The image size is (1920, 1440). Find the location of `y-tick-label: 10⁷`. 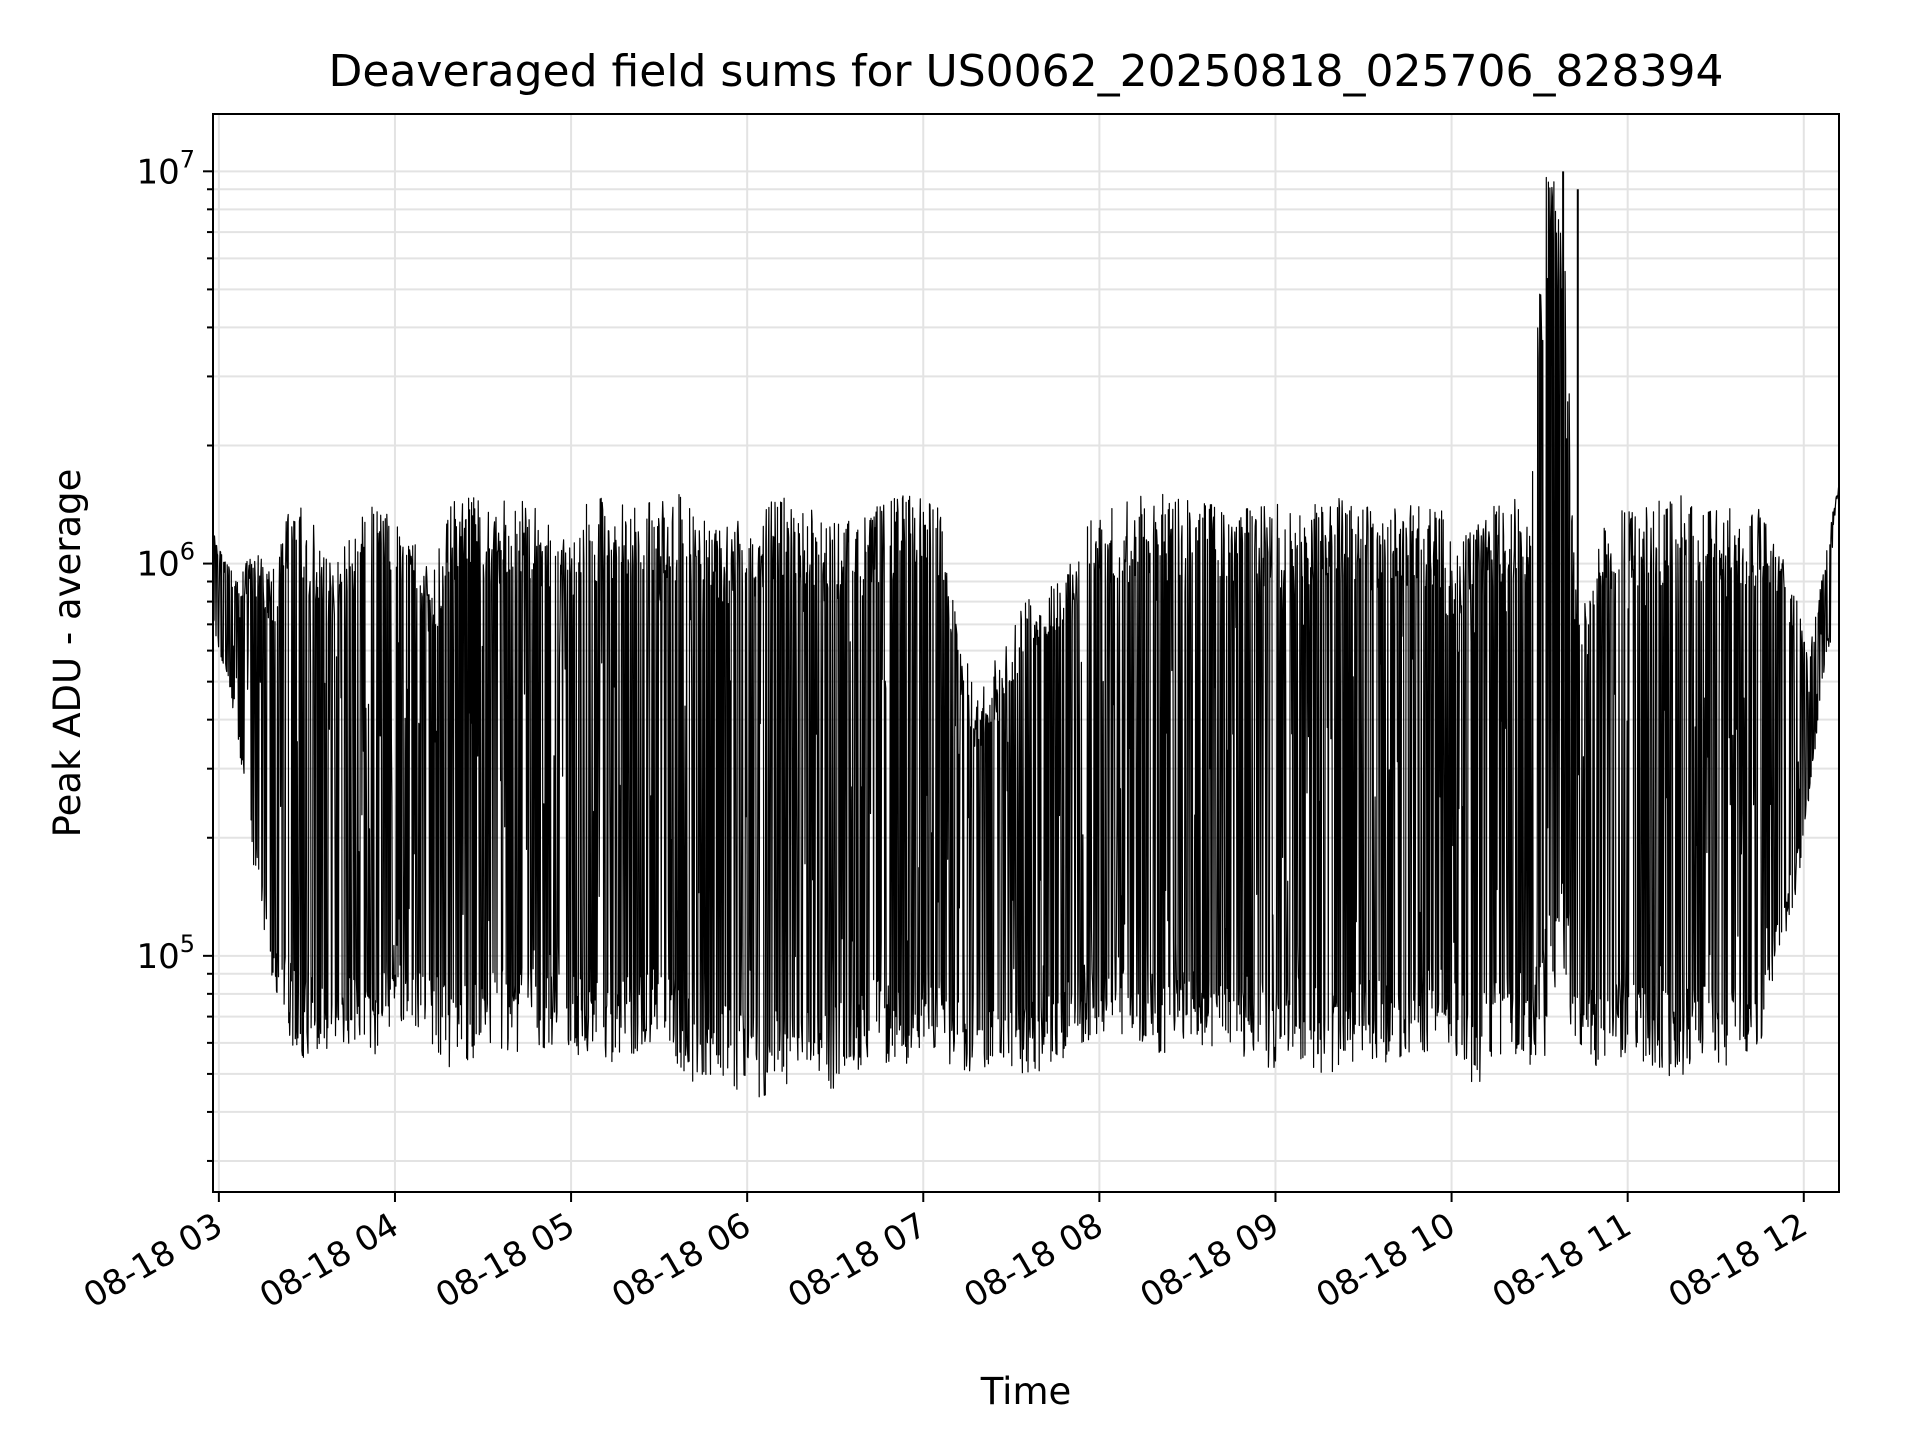

y-tick-label: 10⁷ is located at coordinates (165, 168).